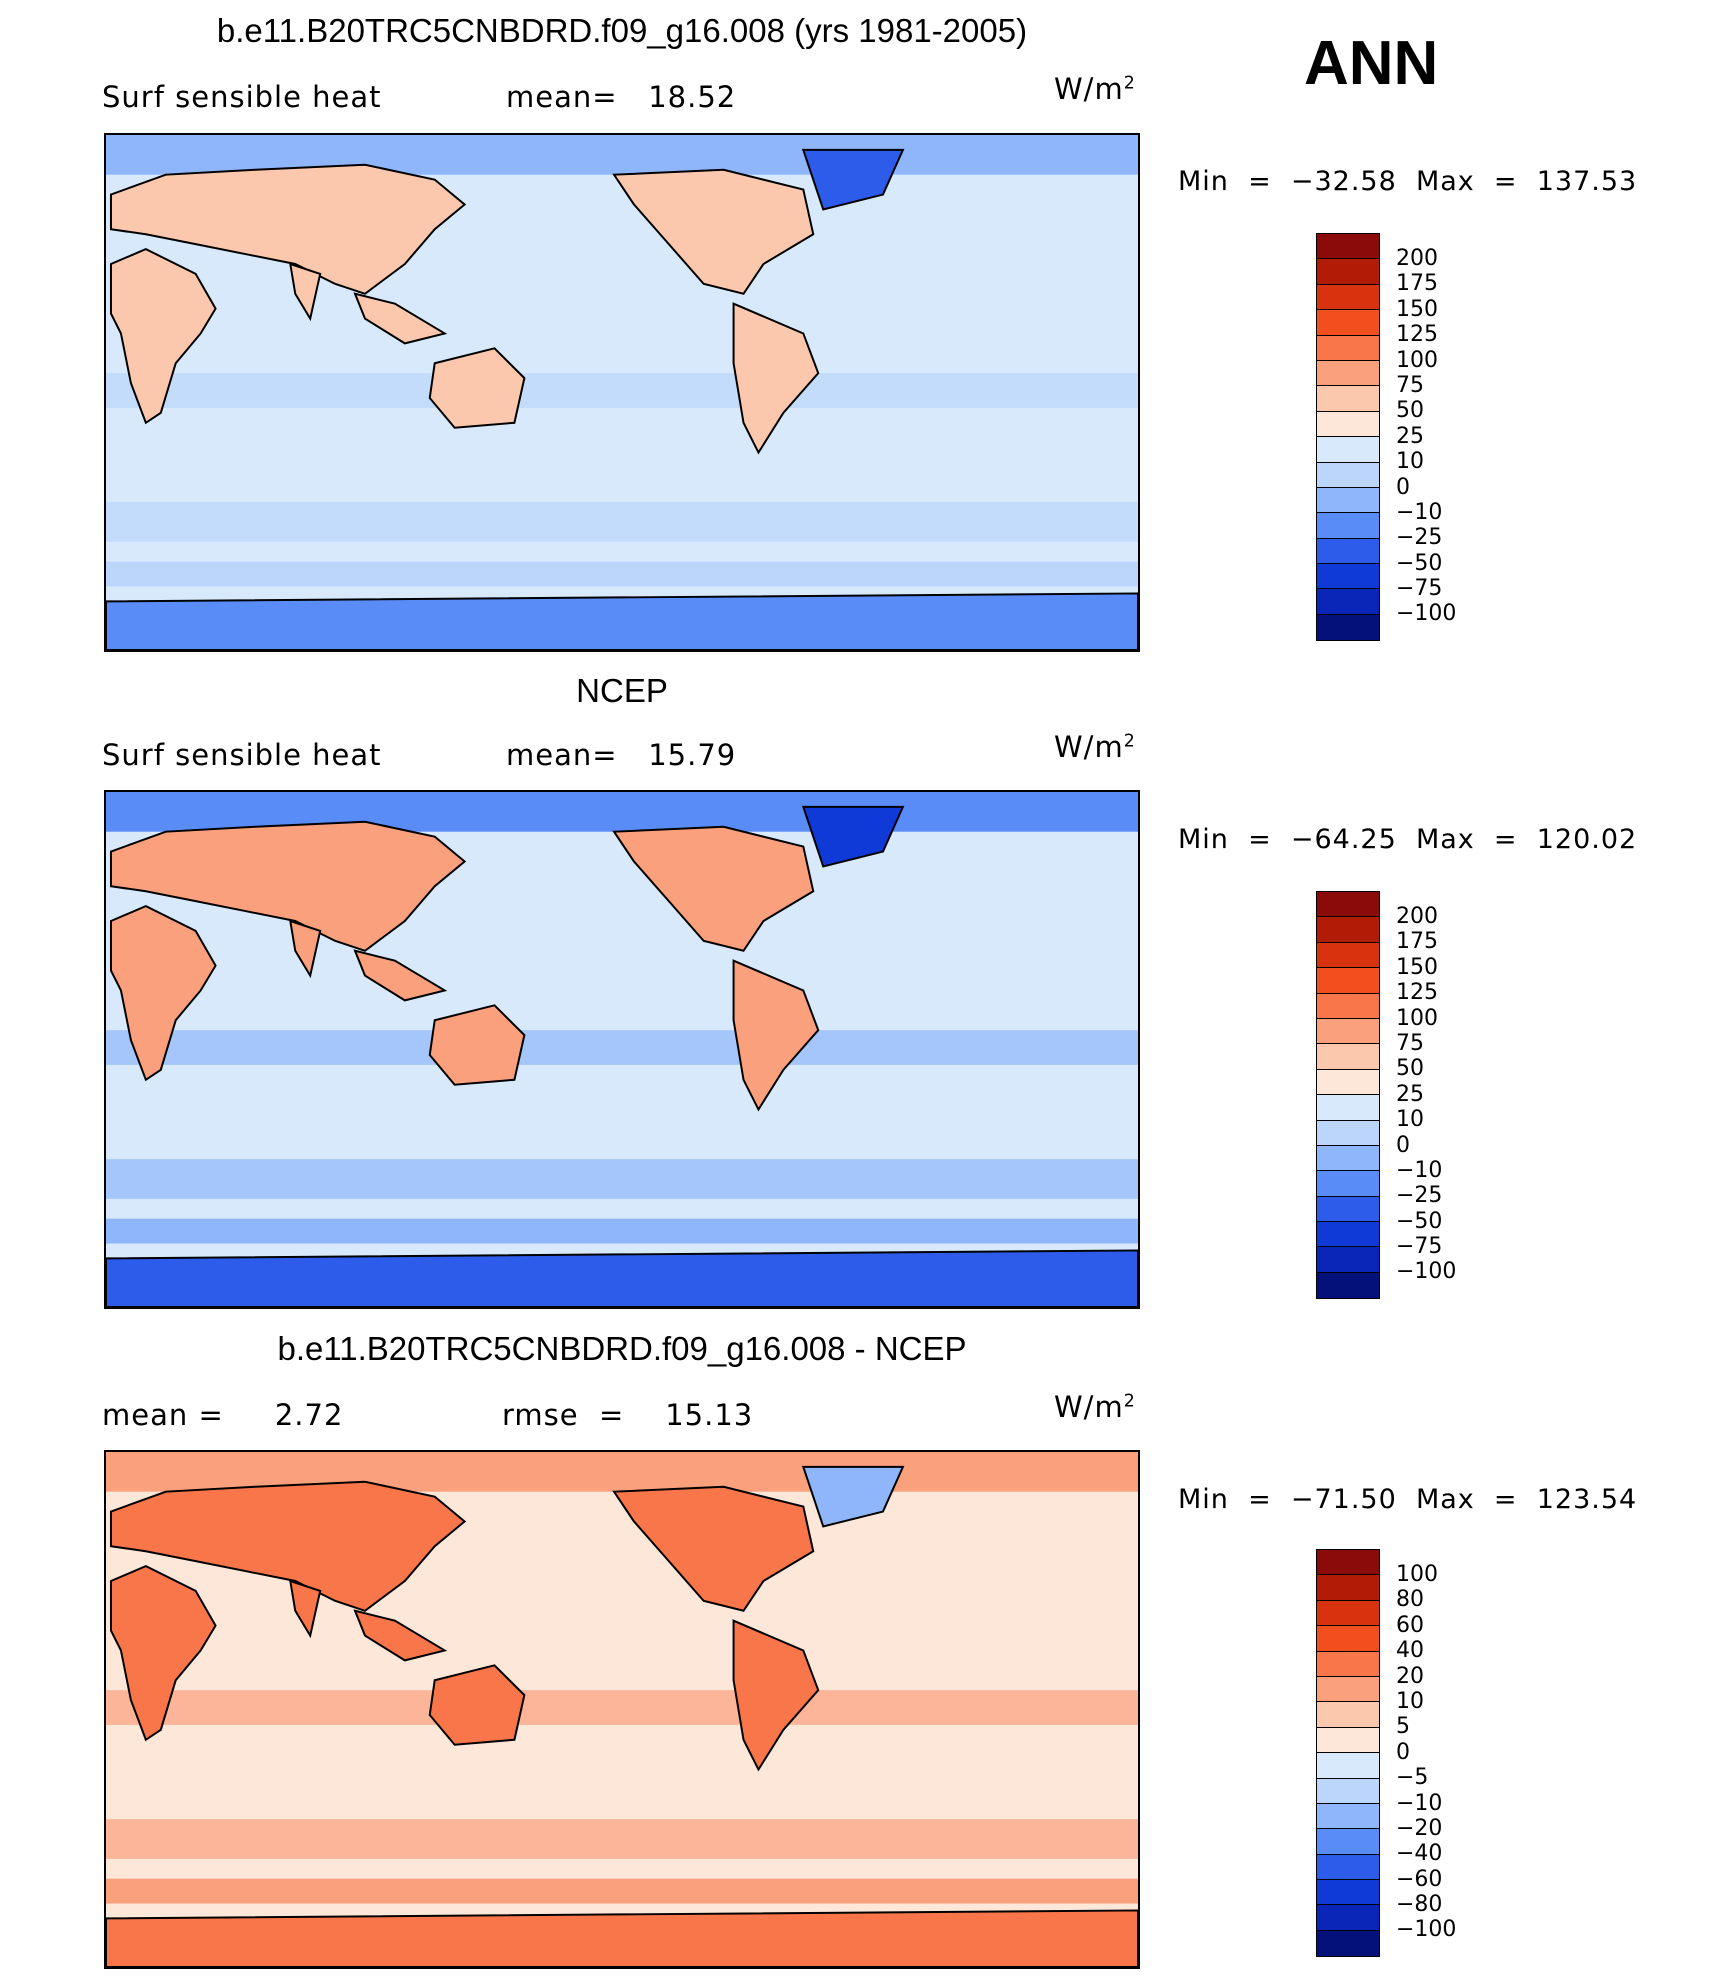 The height and width of the screenshot is (1986, 1710). I want to click on land-seasia, so click(400, 975).